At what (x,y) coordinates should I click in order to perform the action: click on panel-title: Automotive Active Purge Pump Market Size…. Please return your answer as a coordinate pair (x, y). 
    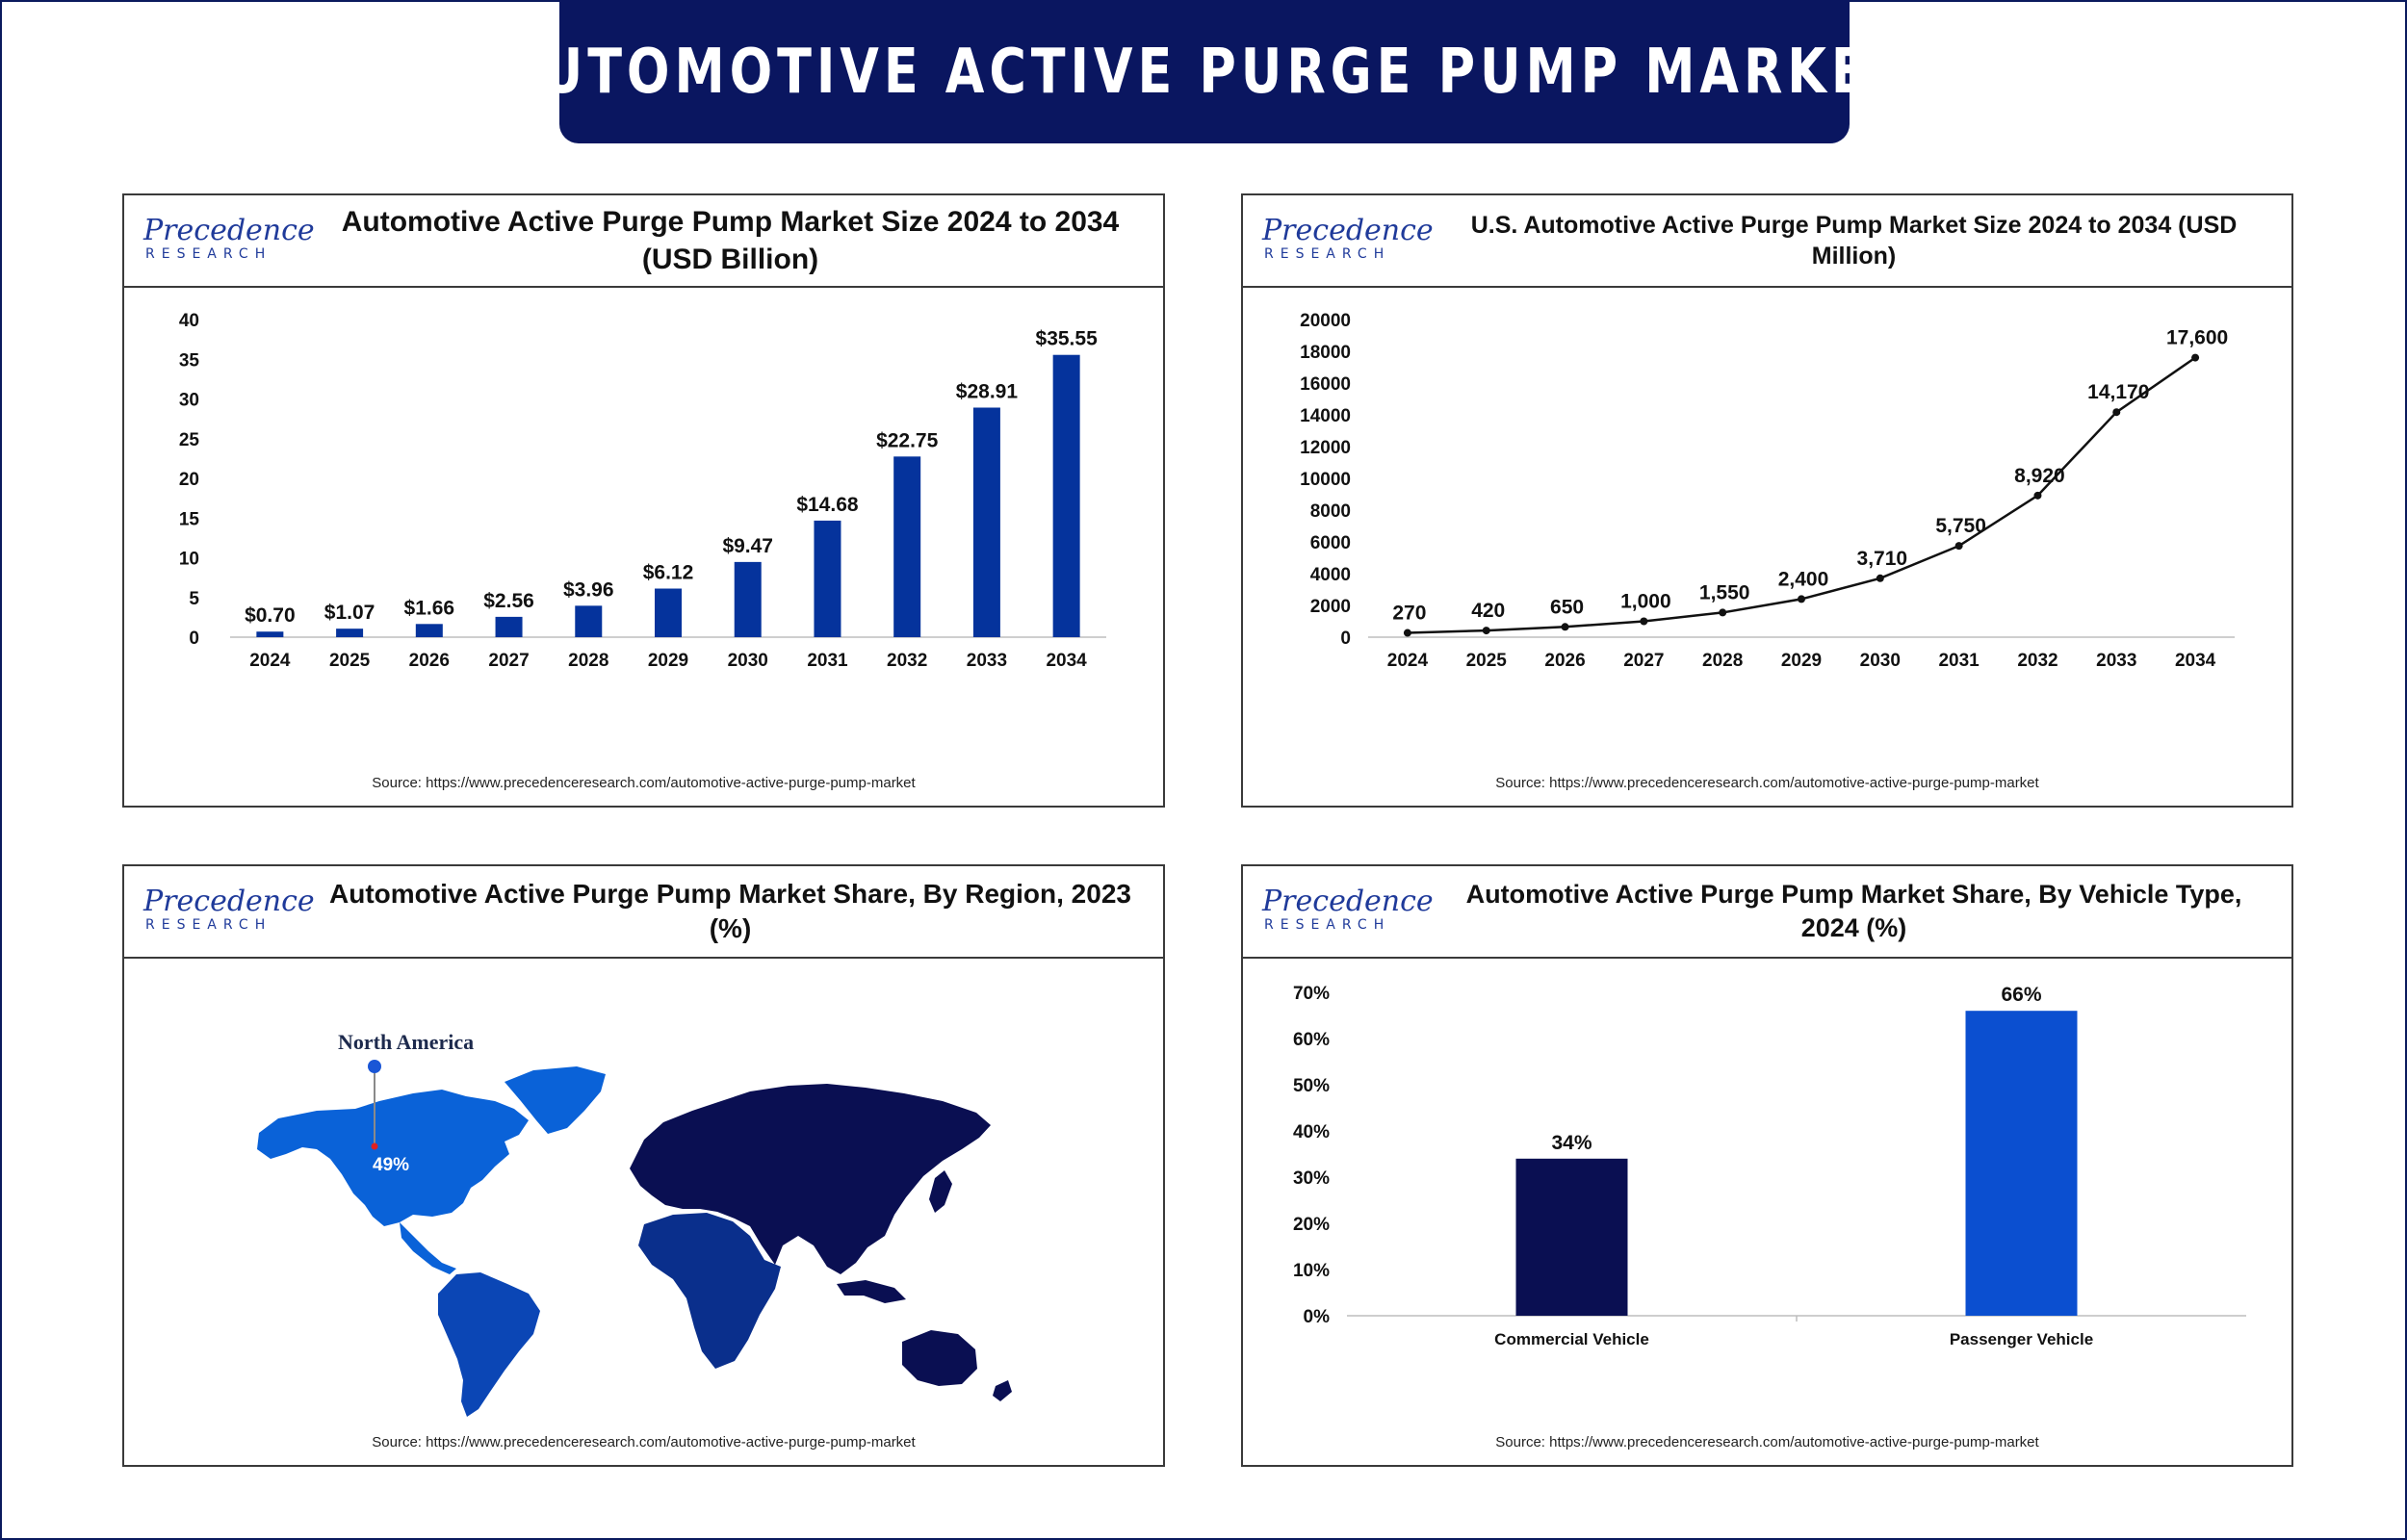
    Looking at the image, I should click on (730, 240).